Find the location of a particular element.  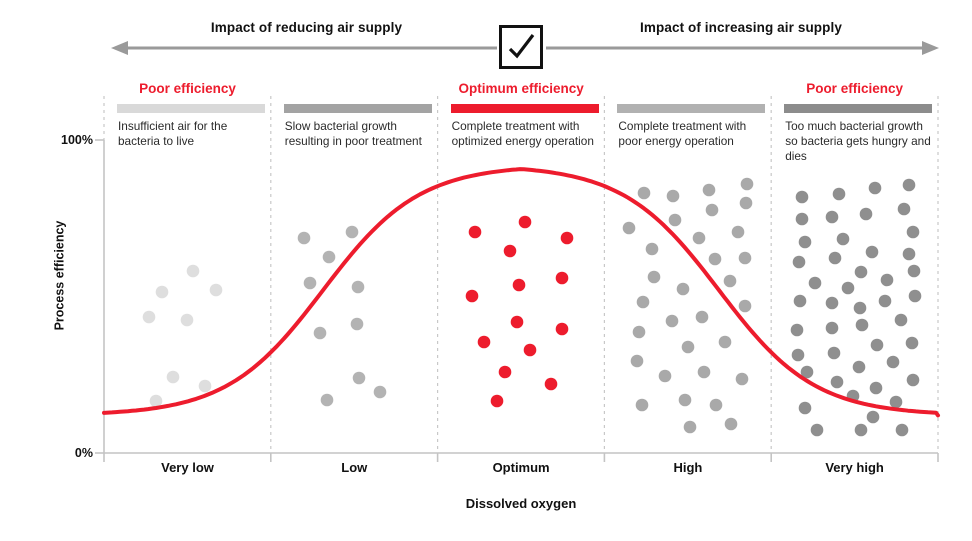

y-axis-title: Process efficiency is located at coordinates (59, 275).